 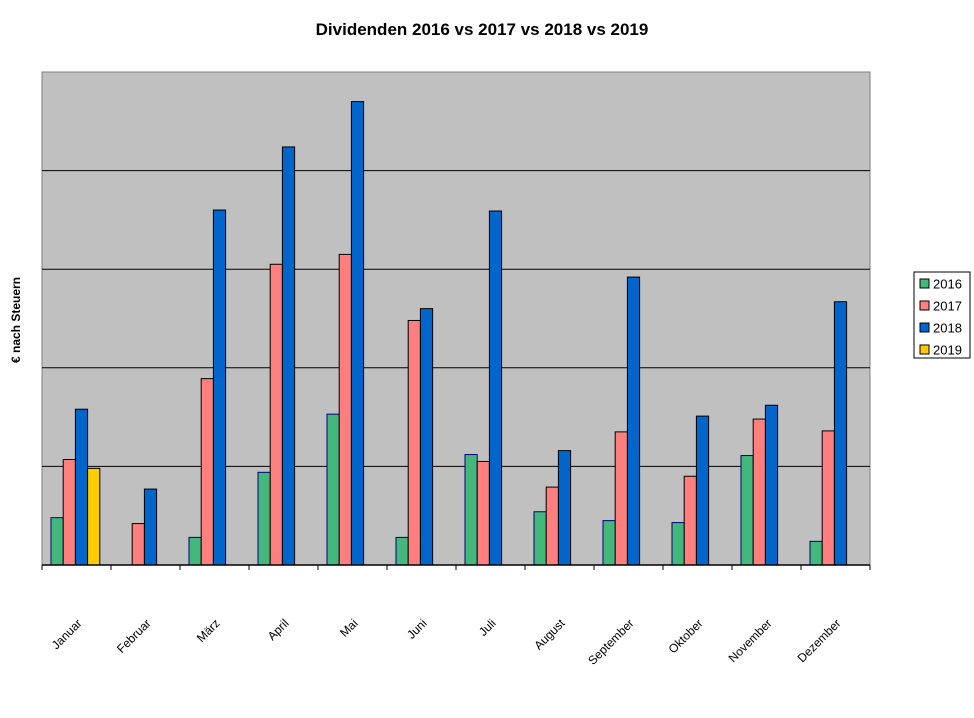 I want to click on x-tick-label: Januar, so click(x=67, y=634).